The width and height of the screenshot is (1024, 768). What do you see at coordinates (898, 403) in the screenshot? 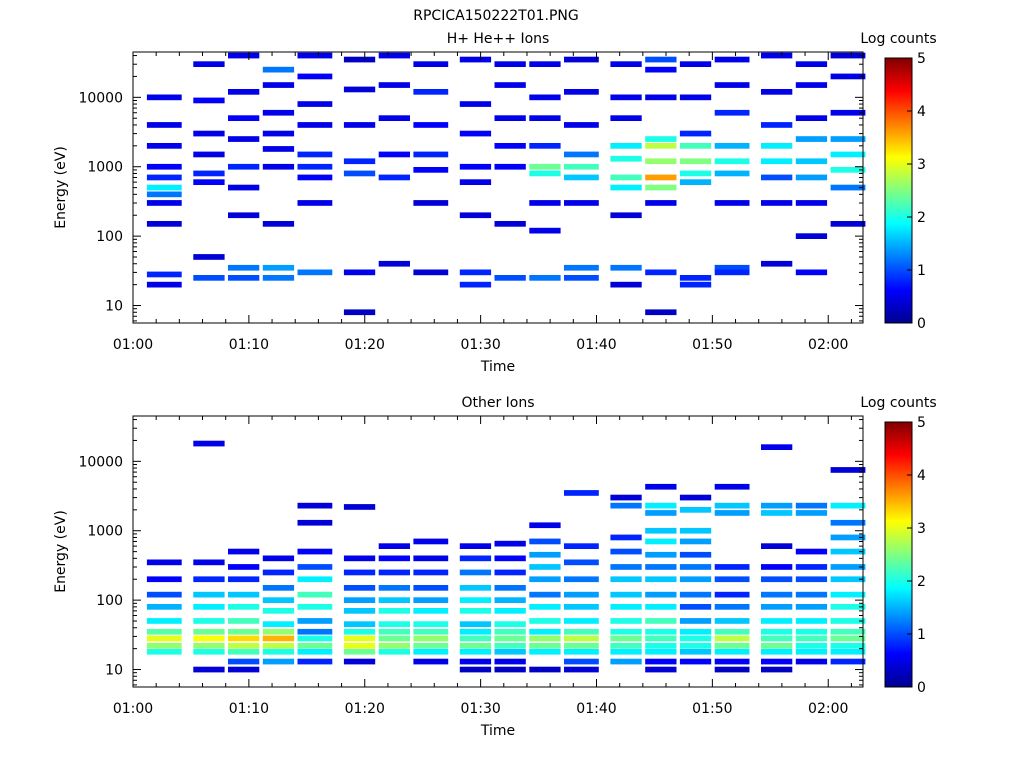
I see `colorbar-label: Log counts` at bounding box center [898, 403].